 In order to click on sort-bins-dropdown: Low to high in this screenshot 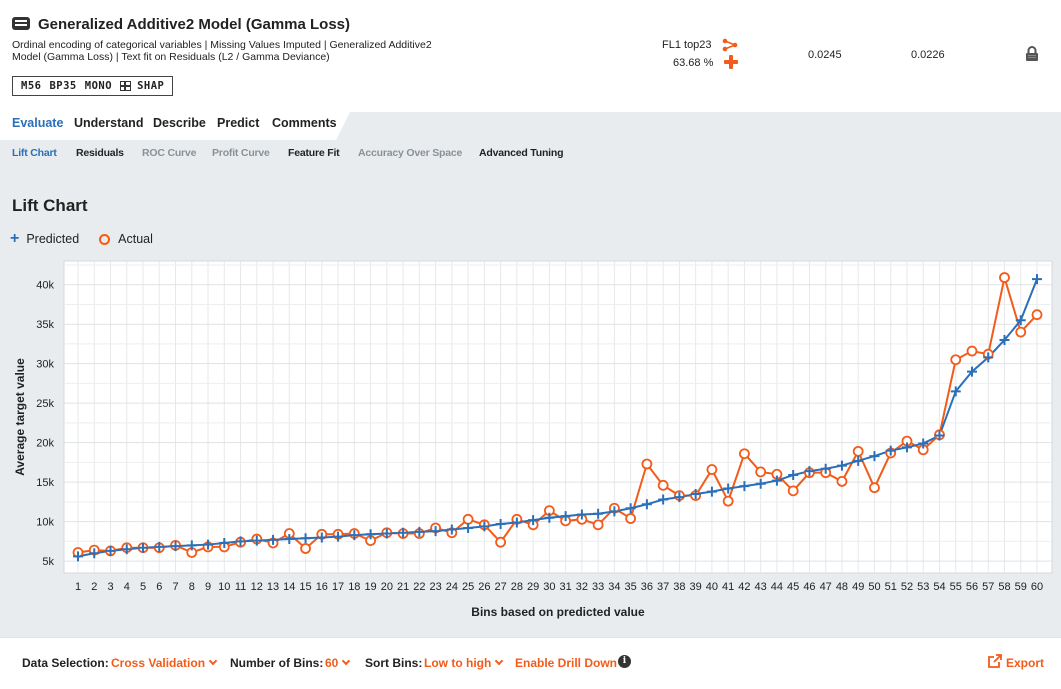, I will do `click(464, 663)`.